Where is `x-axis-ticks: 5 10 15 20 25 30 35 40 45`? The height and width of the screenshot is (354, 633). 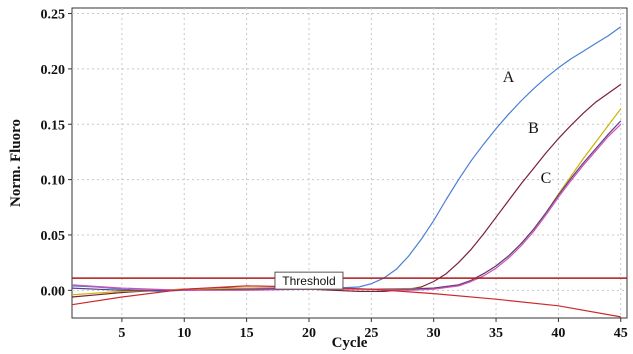
x-axis-ticks: 5 10 15 20 25 30 35 40 45 is located at coordinates (373, 329).